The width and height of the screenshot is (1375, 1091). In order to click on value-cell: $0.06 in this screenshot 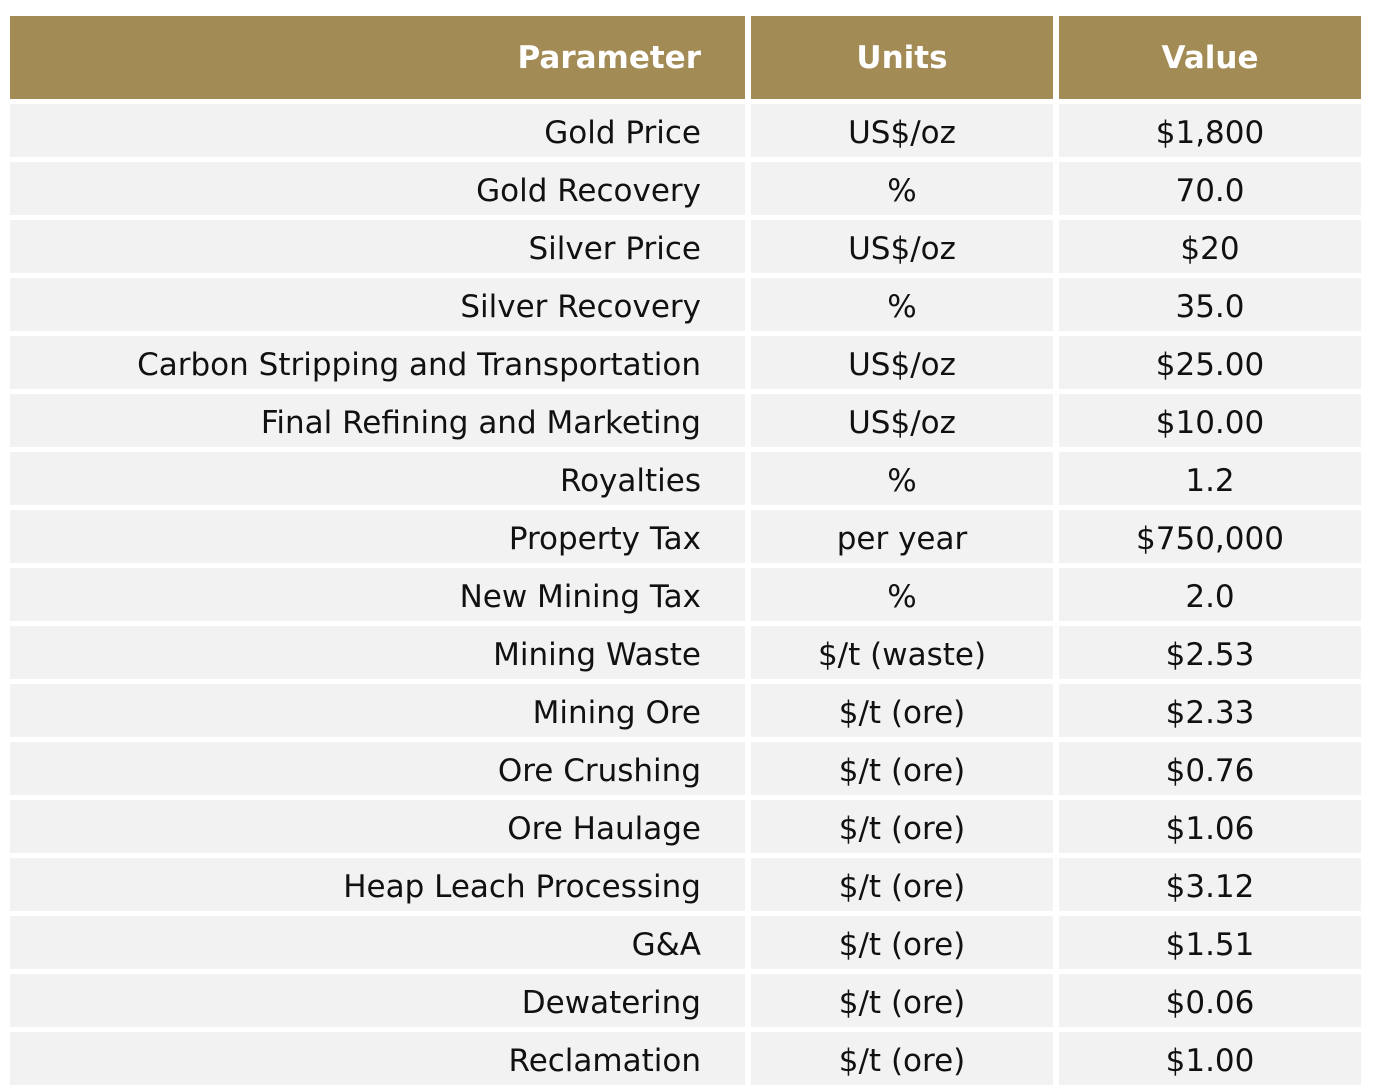, I will do `click(1210, 1000)`.